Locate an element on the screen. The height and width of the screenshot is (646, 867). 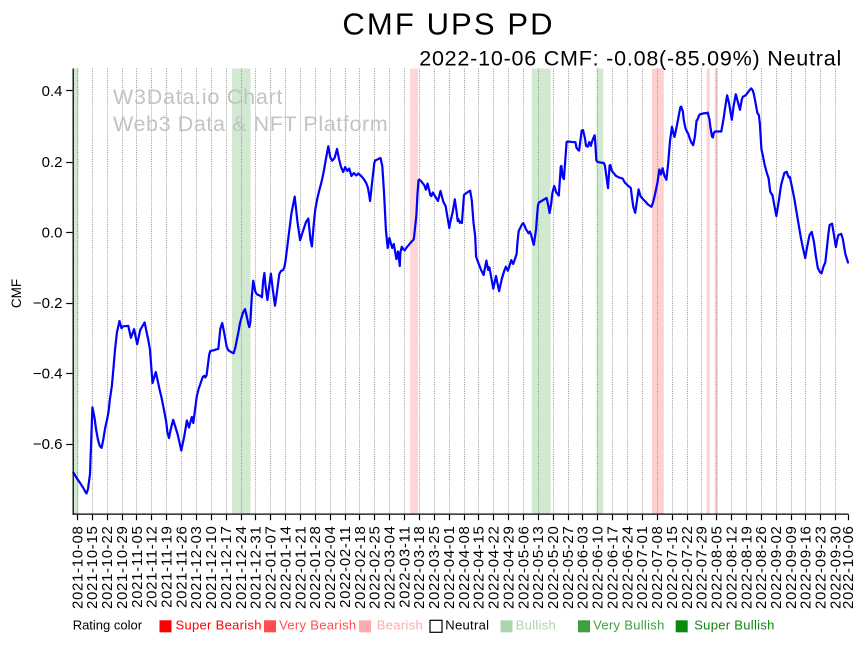
svg-text: 2022-05-20 is located at coordinates (553, 568).